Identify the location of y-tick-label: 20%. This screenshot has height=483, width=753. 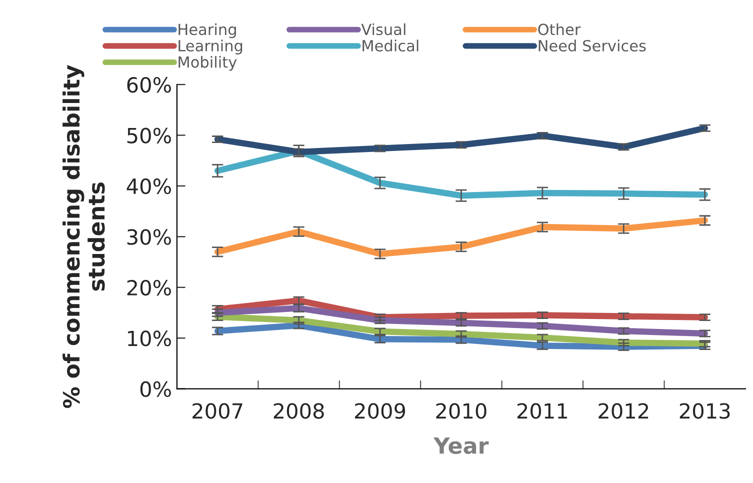
(149, 288).